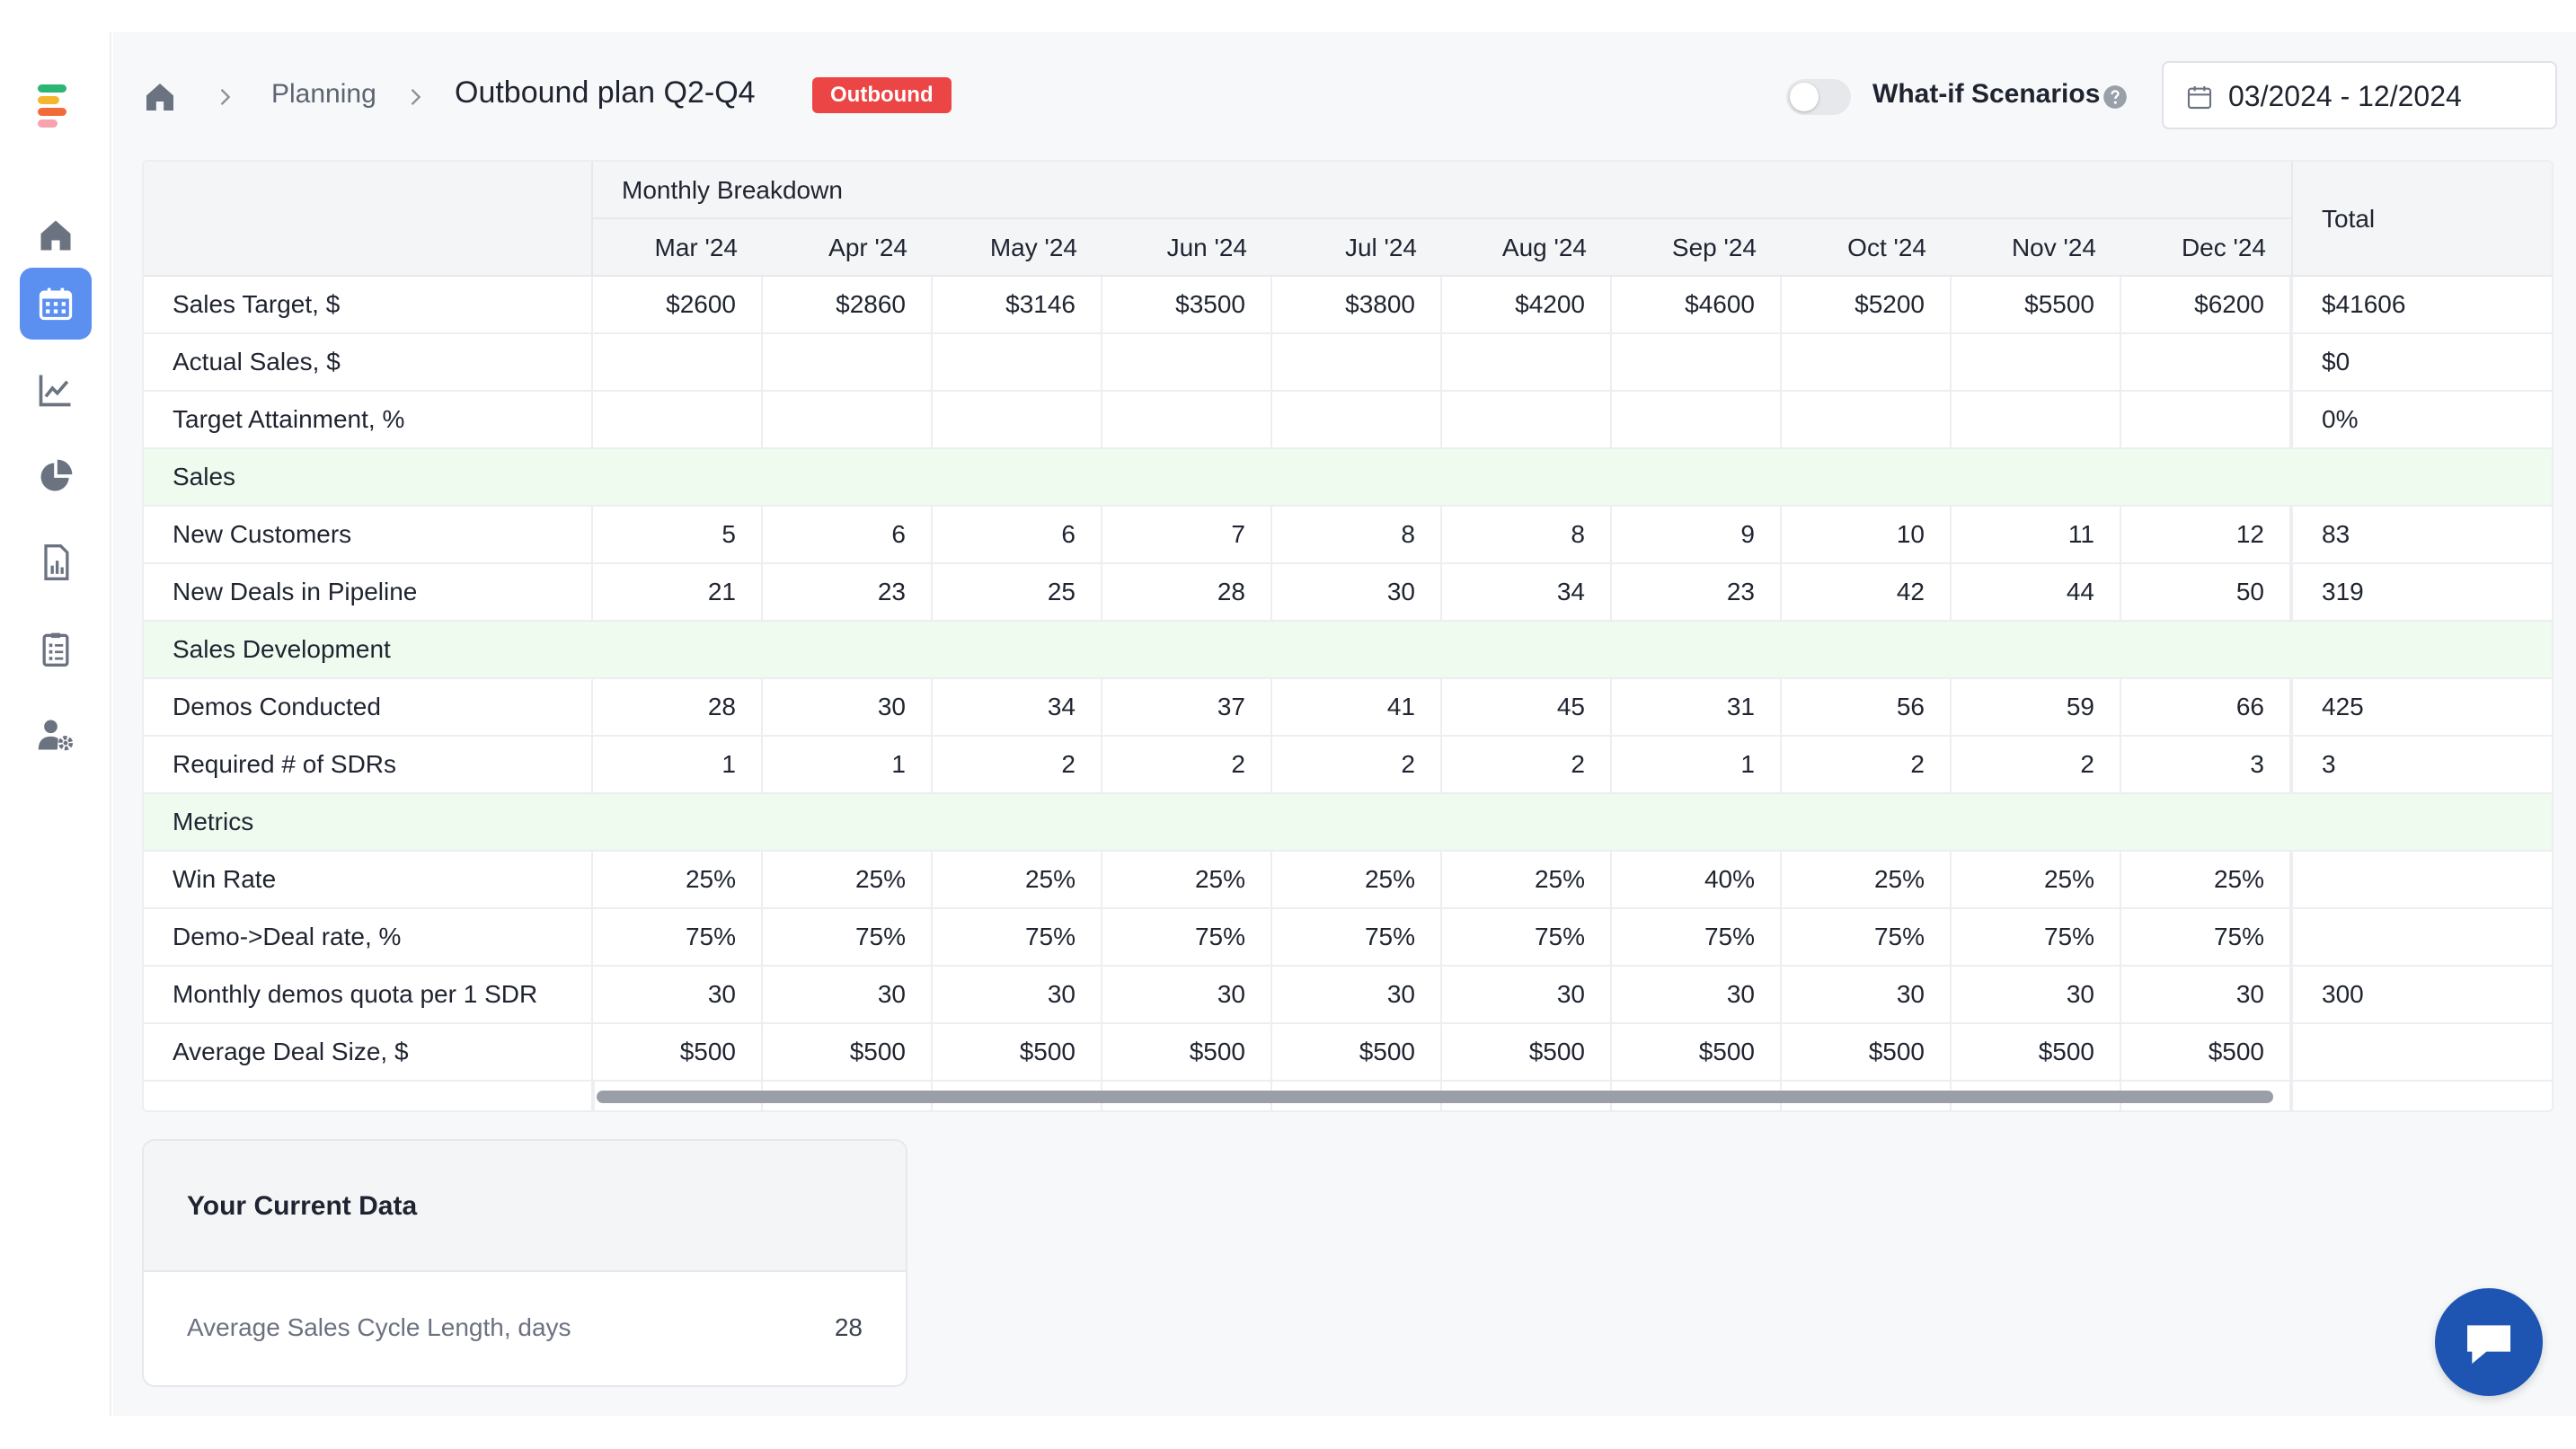 The width and height of the screenshot is (2576, 1449). I want to click on whatif-toggle, so click(1818, 97).